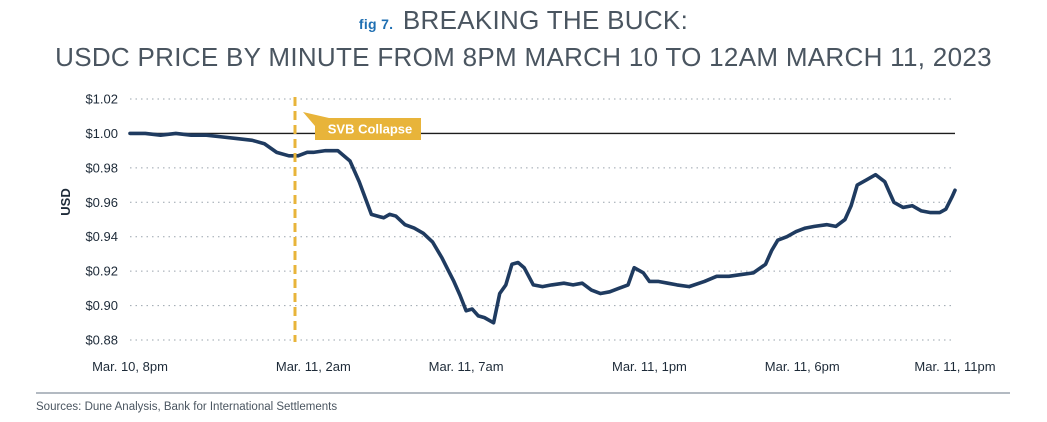 This screenshot has height=422, width=1047. Describe the element at coordinates (313, 366) in the screenshot. I see `x-tick-label: Mar. 11, 2am` at that location.